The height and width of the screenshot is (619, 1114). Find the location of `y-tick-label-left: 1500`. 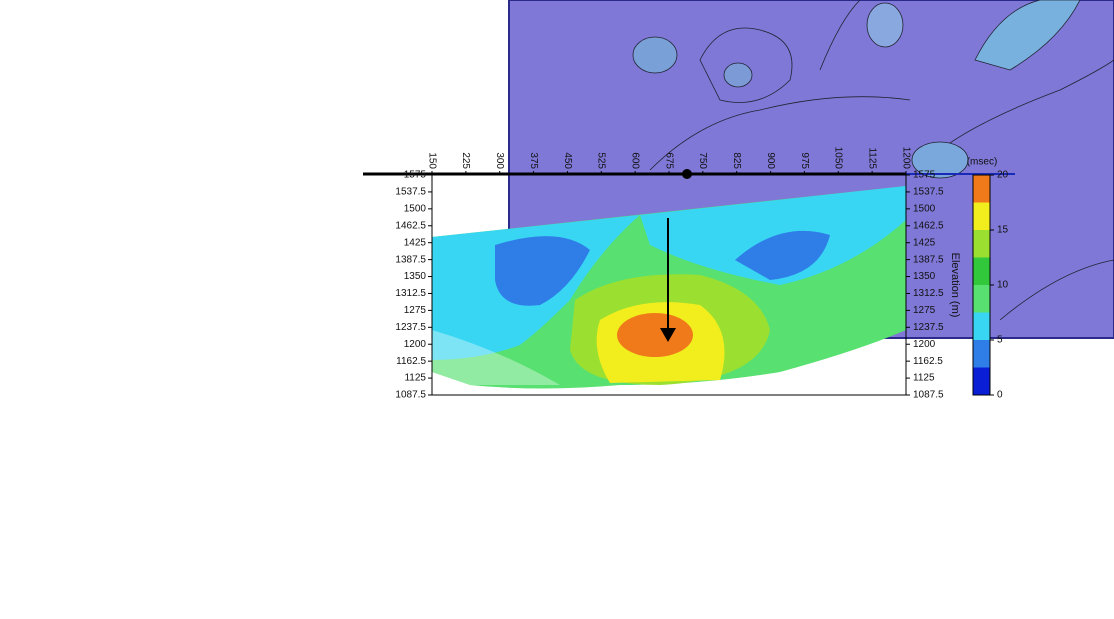

y-tick-label-left: 1500 is located at coordinates (415, 208).